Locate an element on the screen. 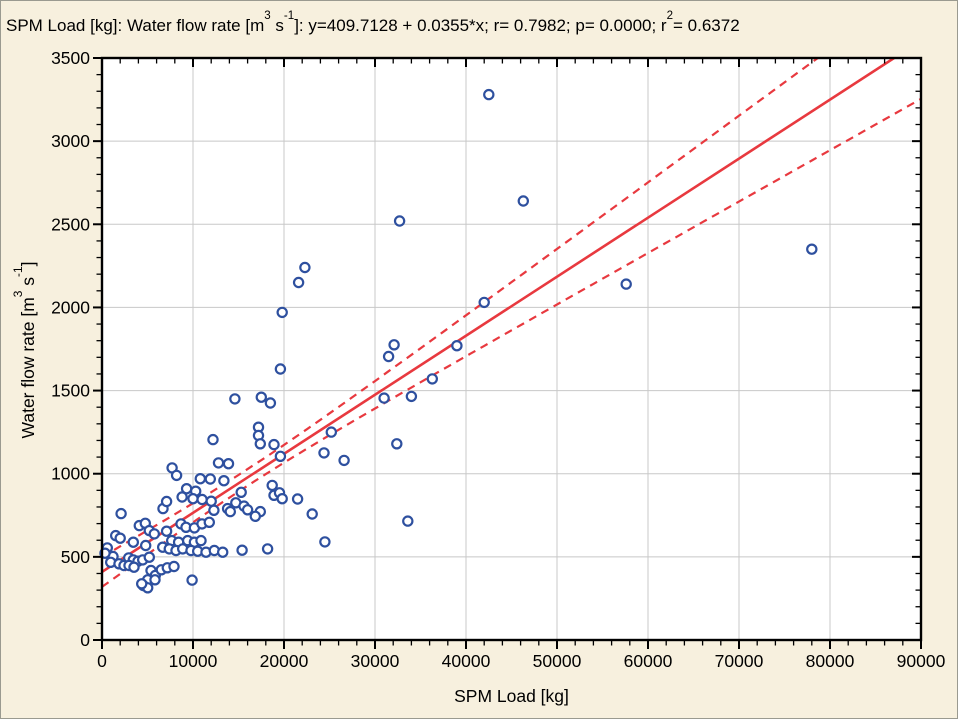 This screenshot has width=958, height=719. x-tick-label: 0 is located at coordinates (102, 661).